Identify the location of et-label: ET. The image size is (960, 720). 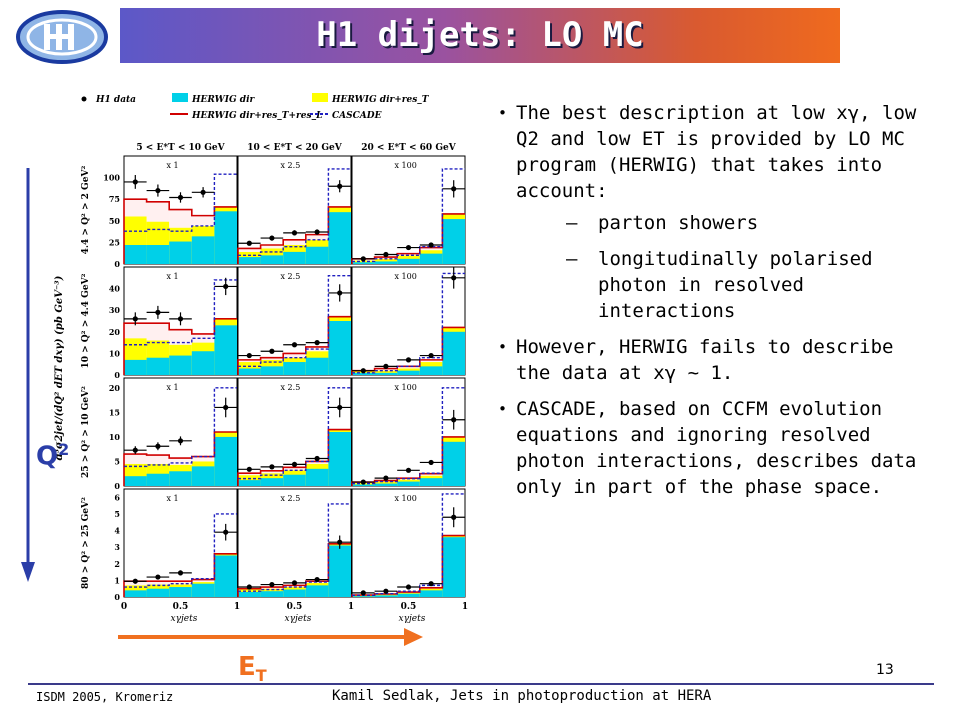
(252, 668).